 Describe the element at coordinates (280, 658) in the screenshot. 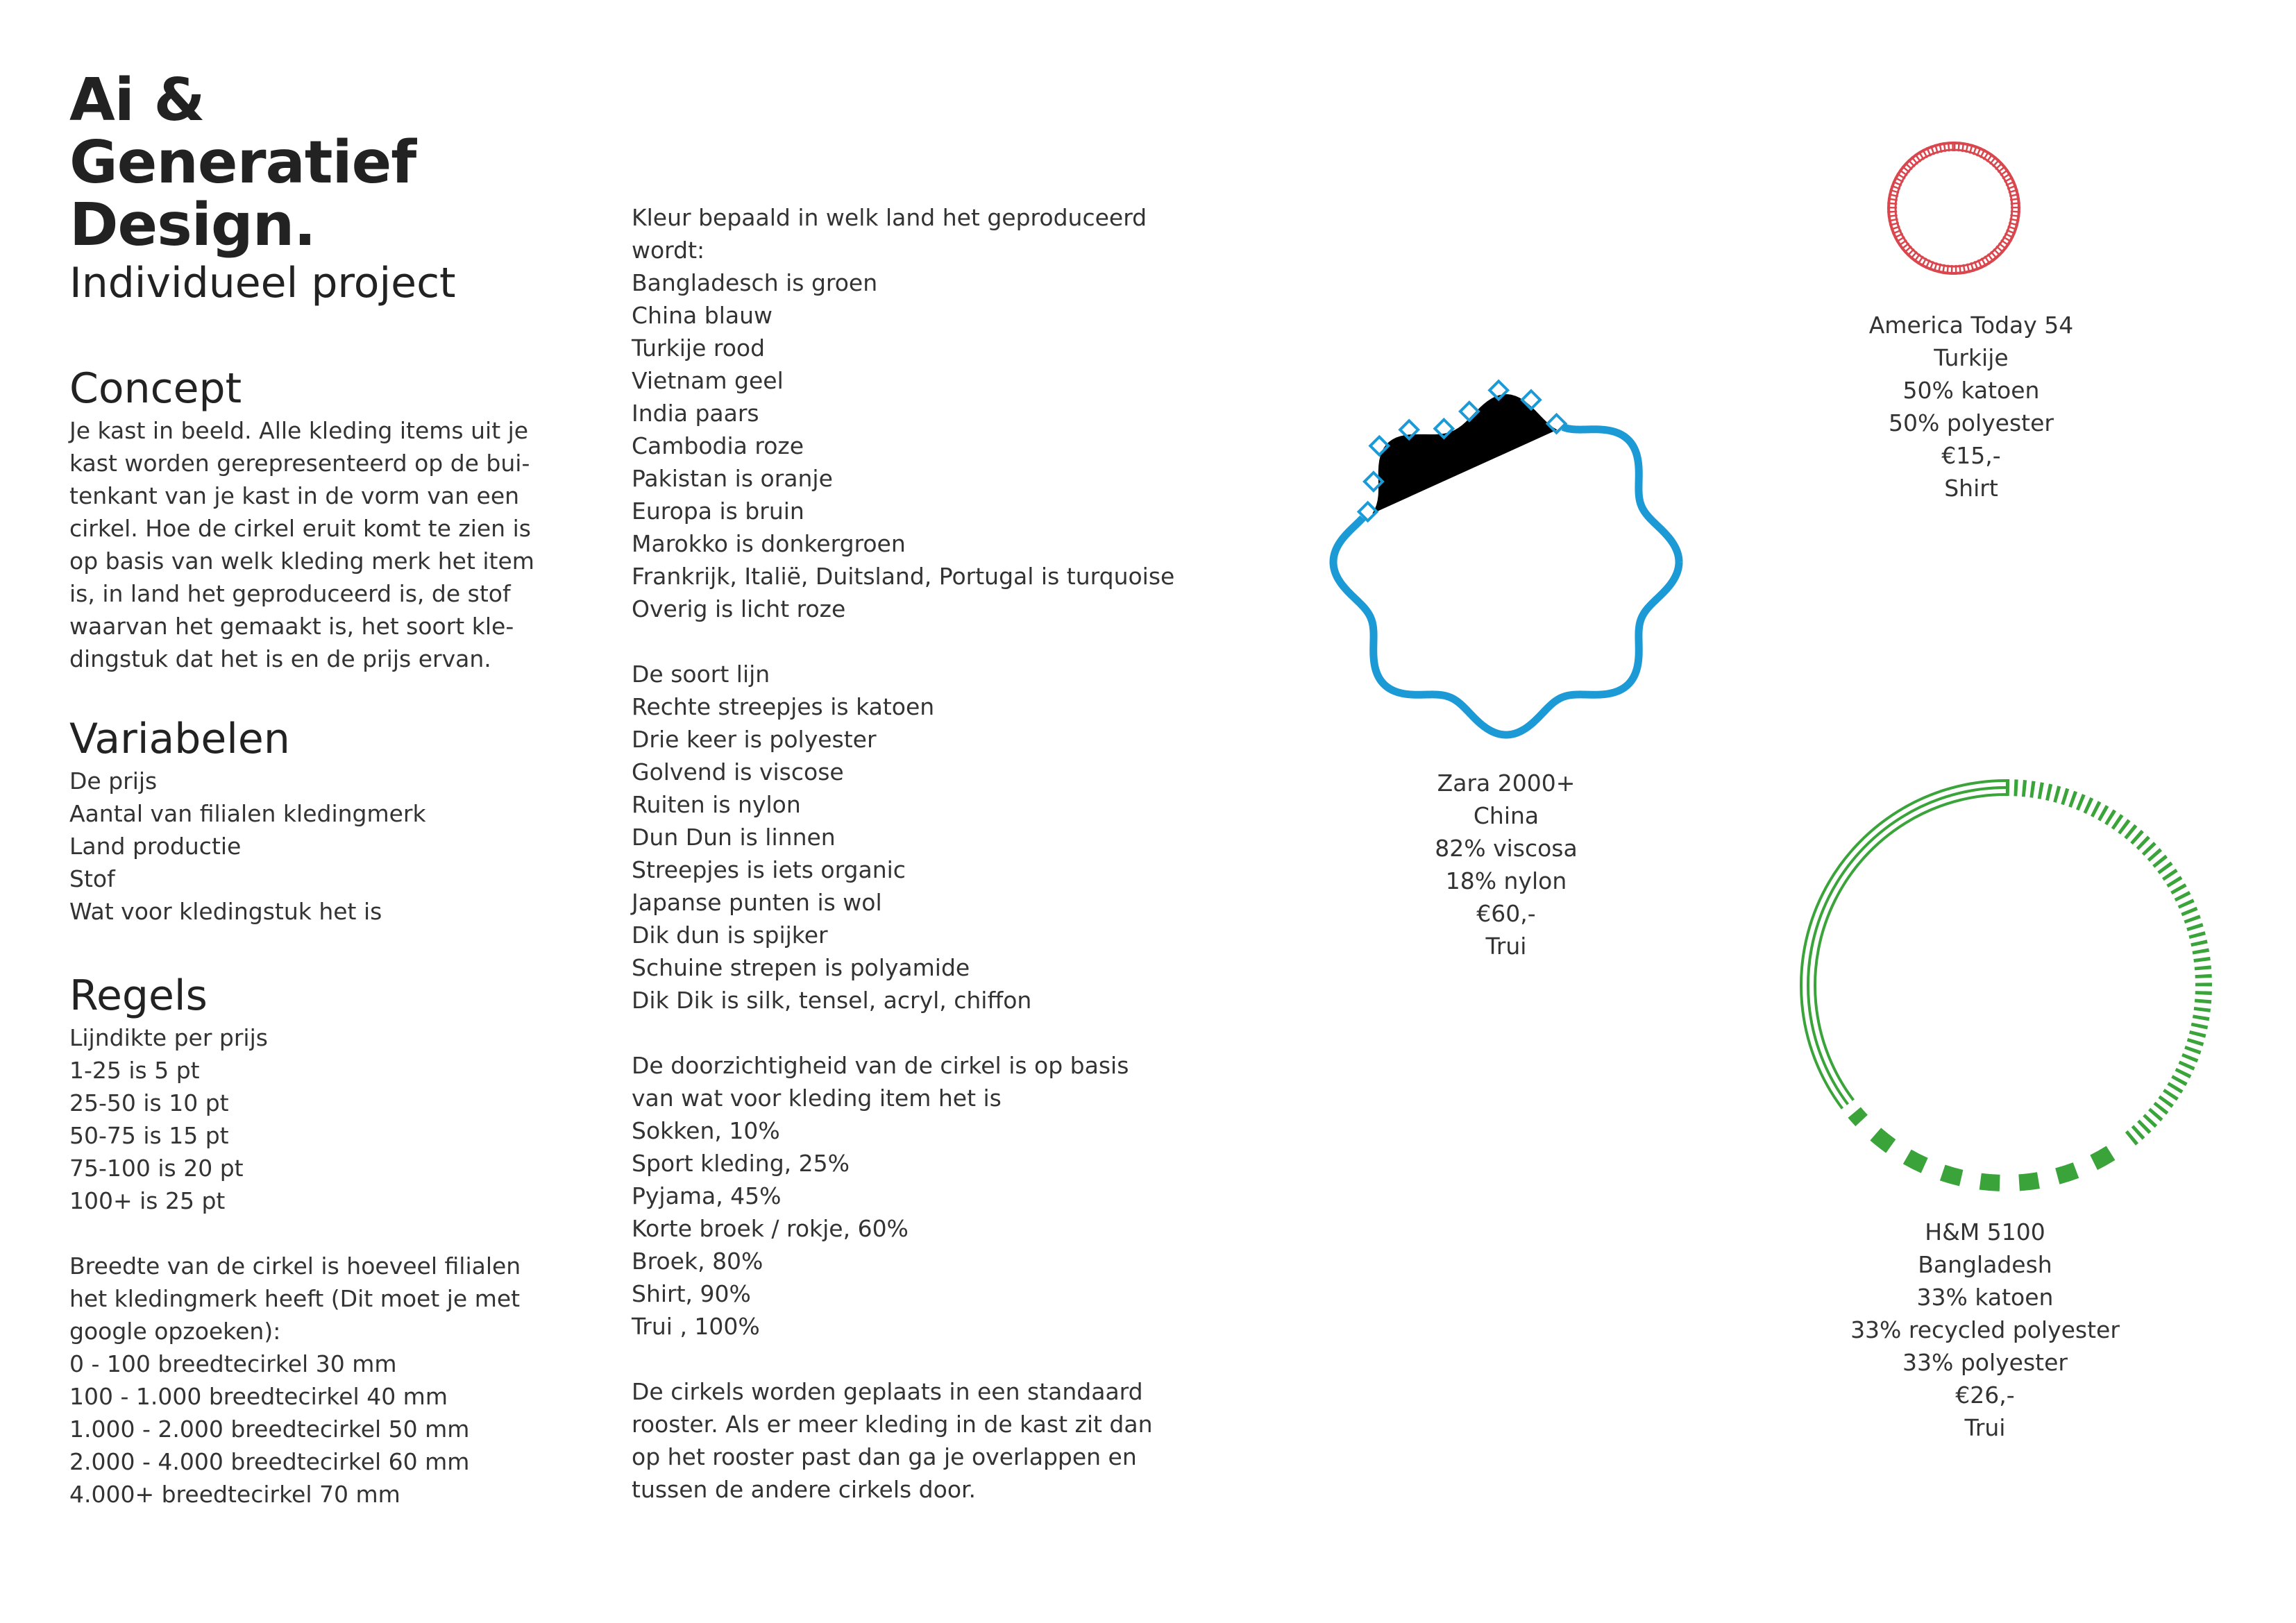

I see `text-line: dingstuk dat het is en de prijs ervan.` at that location.